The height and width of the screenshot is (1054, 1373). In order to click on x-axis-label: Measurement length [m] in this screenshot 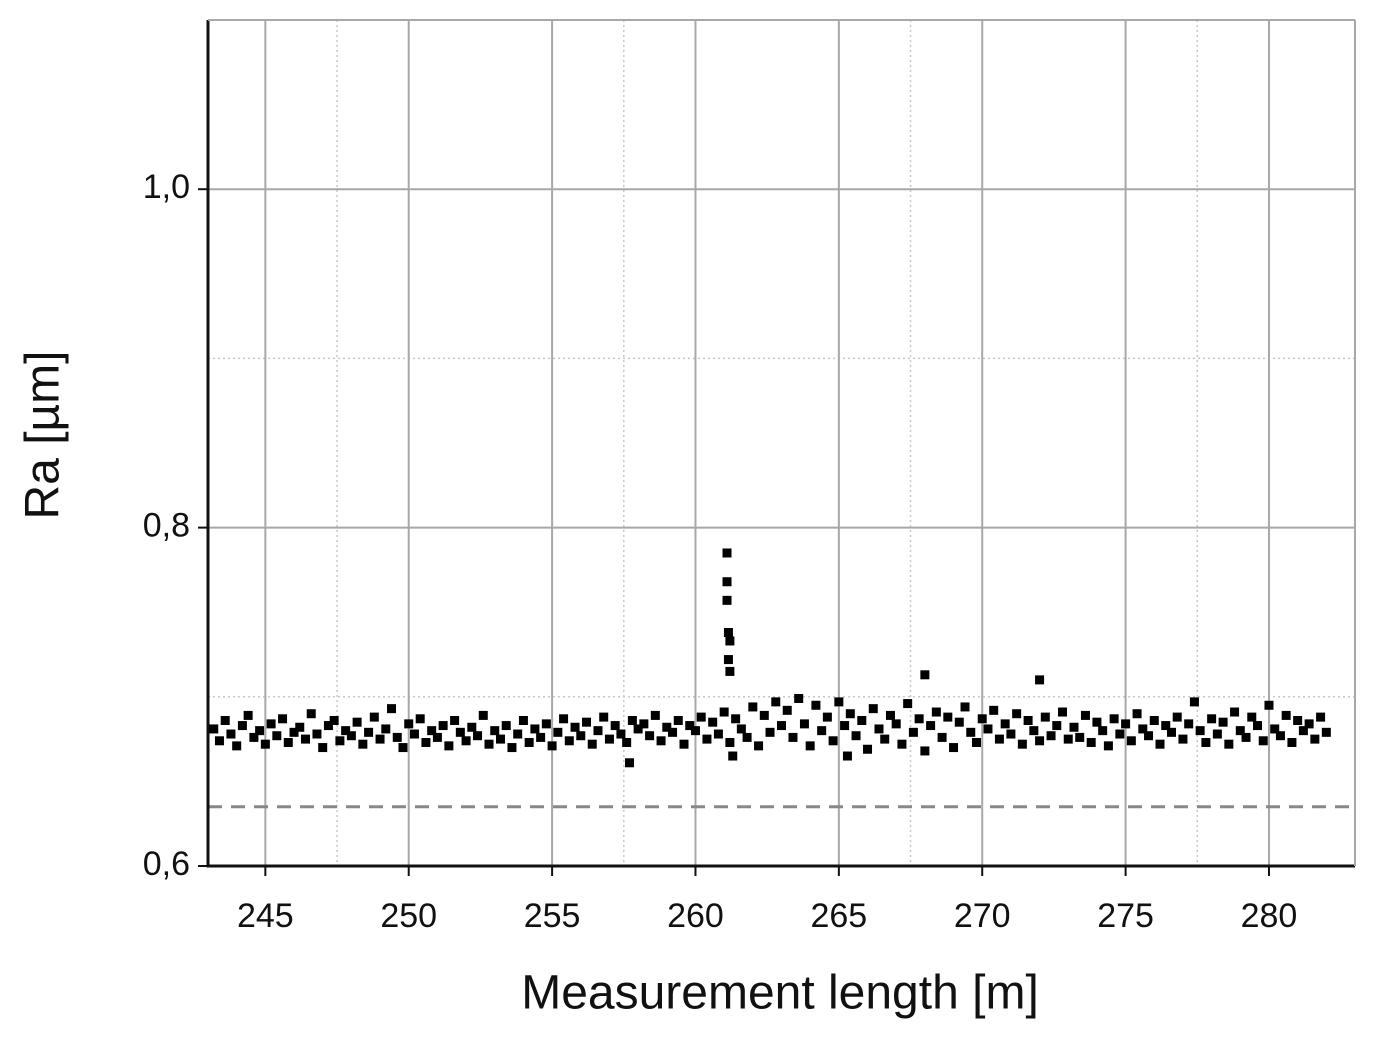, I will do `click(780, 993)`.